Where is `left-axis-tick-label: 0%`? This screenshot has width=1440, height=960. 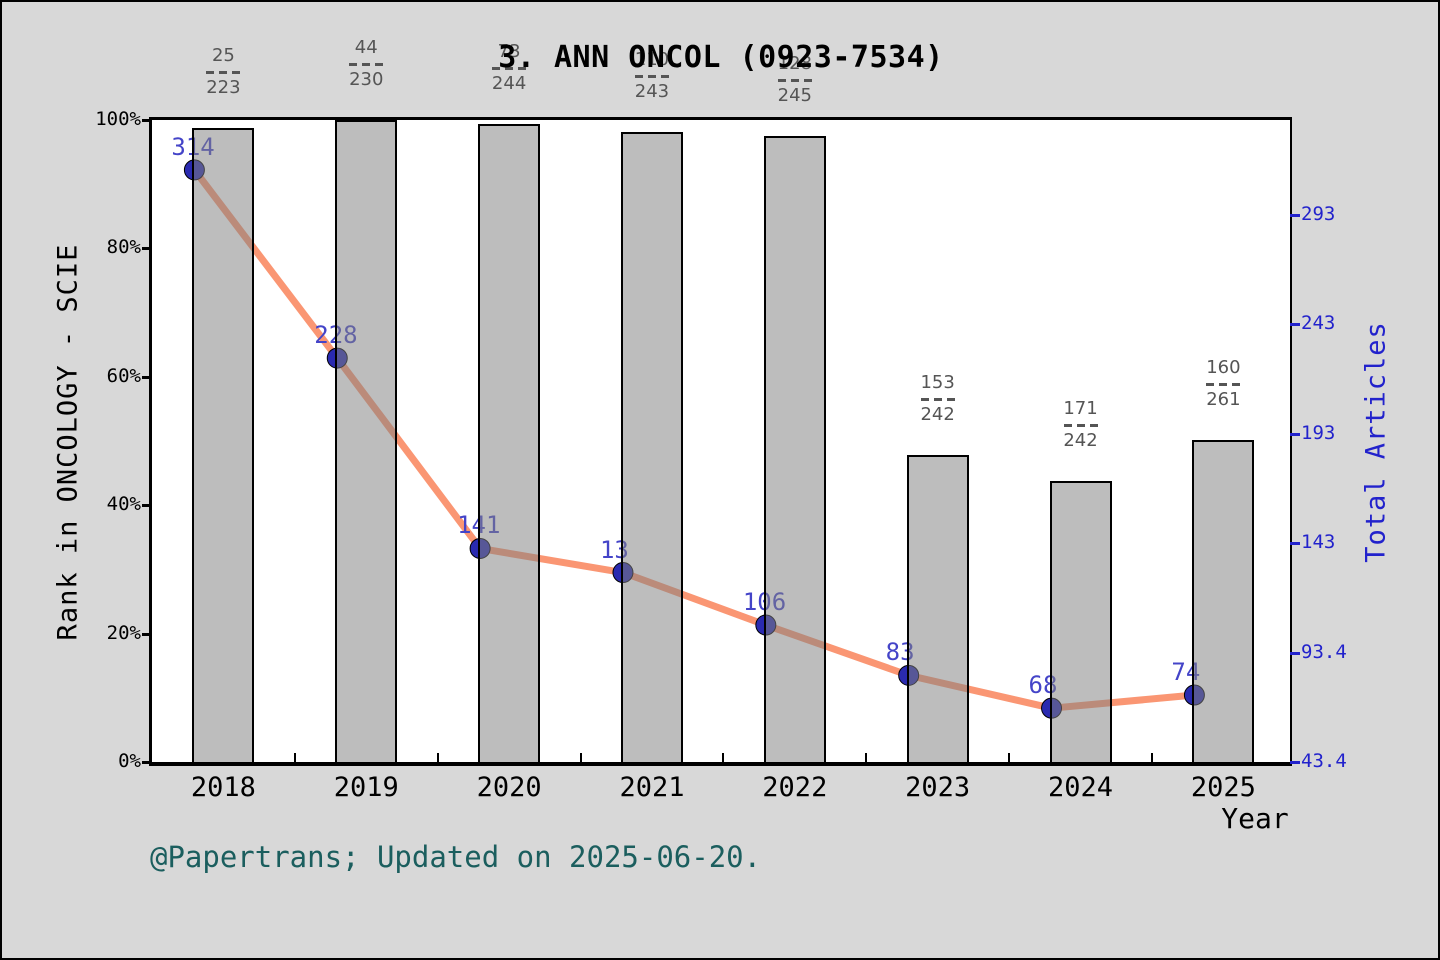
left-axis-tick-label: 0% is located at coordinates (129, 761).